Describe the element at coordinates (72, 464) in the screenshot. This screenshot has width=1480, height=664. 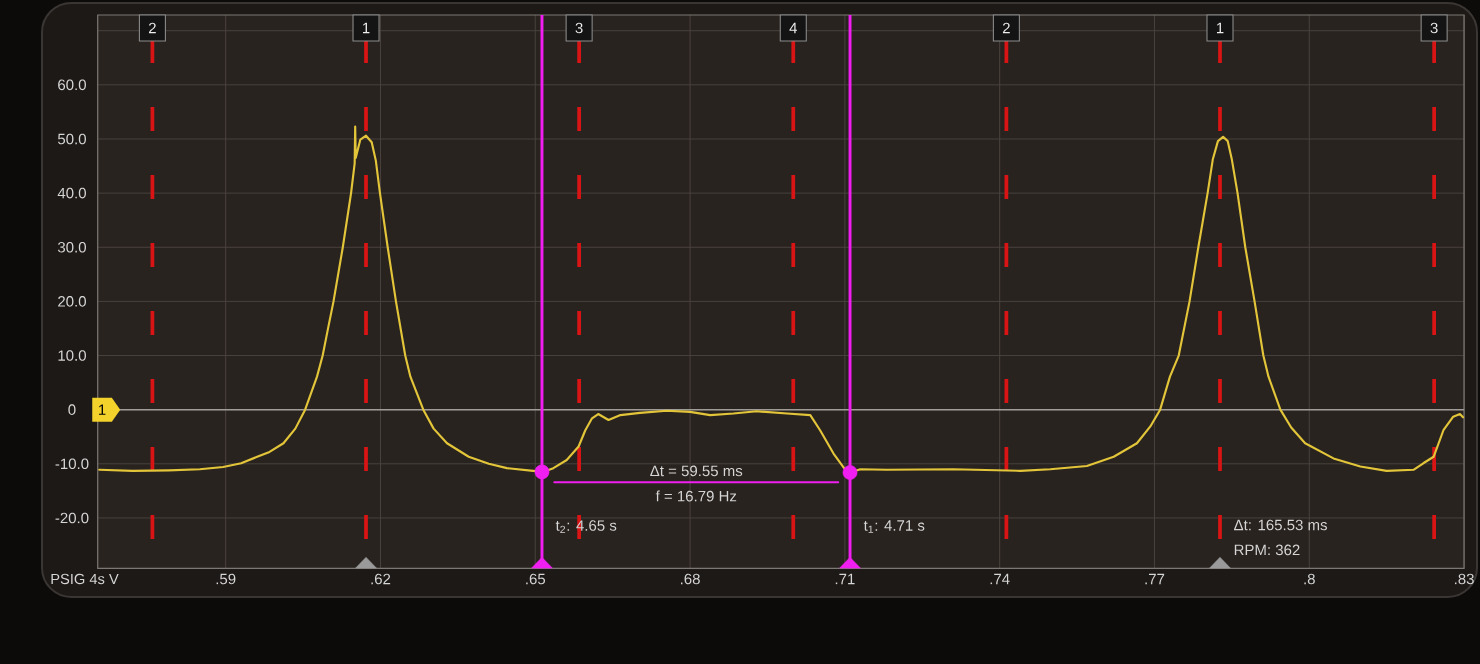
I see `y-tick-label: -10.0` at that location.